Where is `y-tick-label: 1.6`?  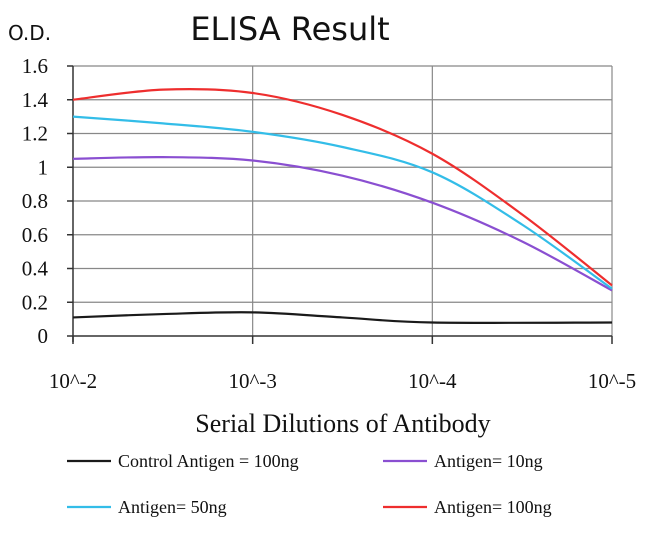
y-tick-label: 1.6 is located at coordinates (35, 66).